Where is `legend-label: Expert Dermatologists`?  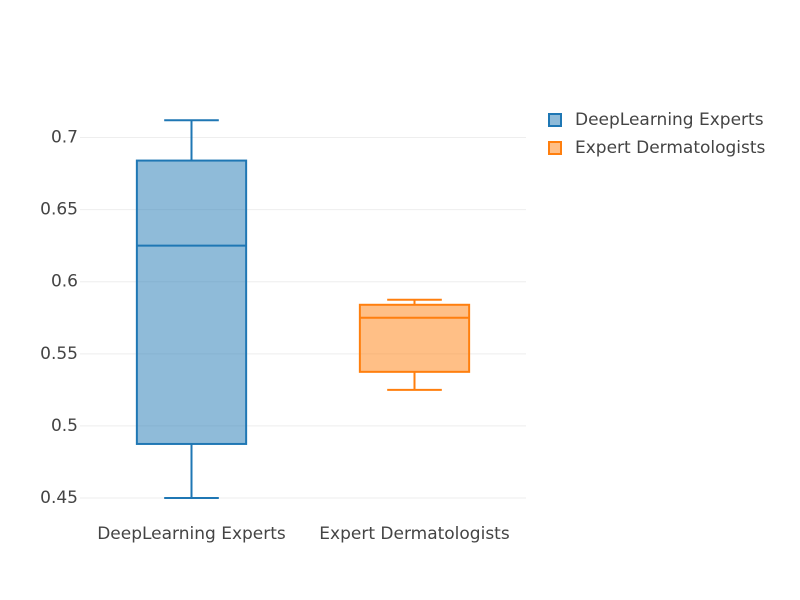 legend-label: Expert Dermatologists is located at coordinates (670, 148).